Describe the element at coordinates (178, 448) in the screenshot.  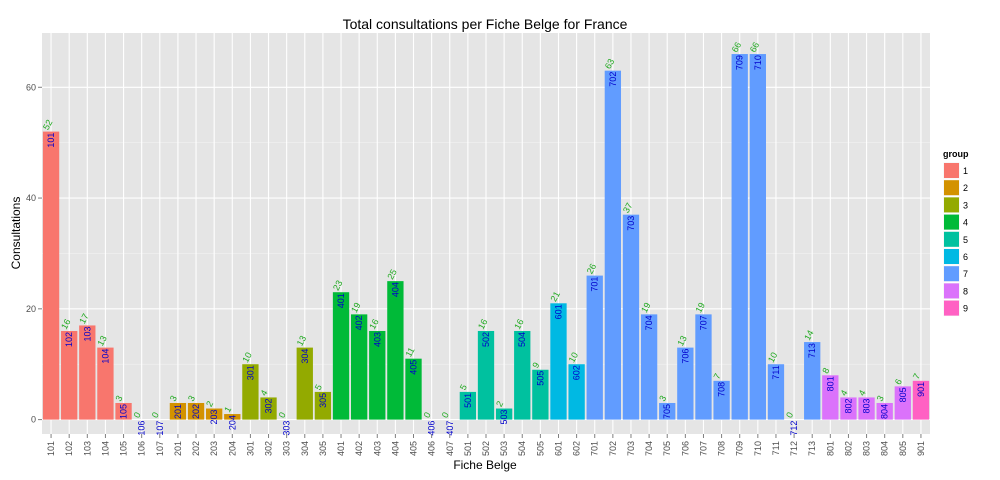
I see `x-tick-label: 201` at that location.